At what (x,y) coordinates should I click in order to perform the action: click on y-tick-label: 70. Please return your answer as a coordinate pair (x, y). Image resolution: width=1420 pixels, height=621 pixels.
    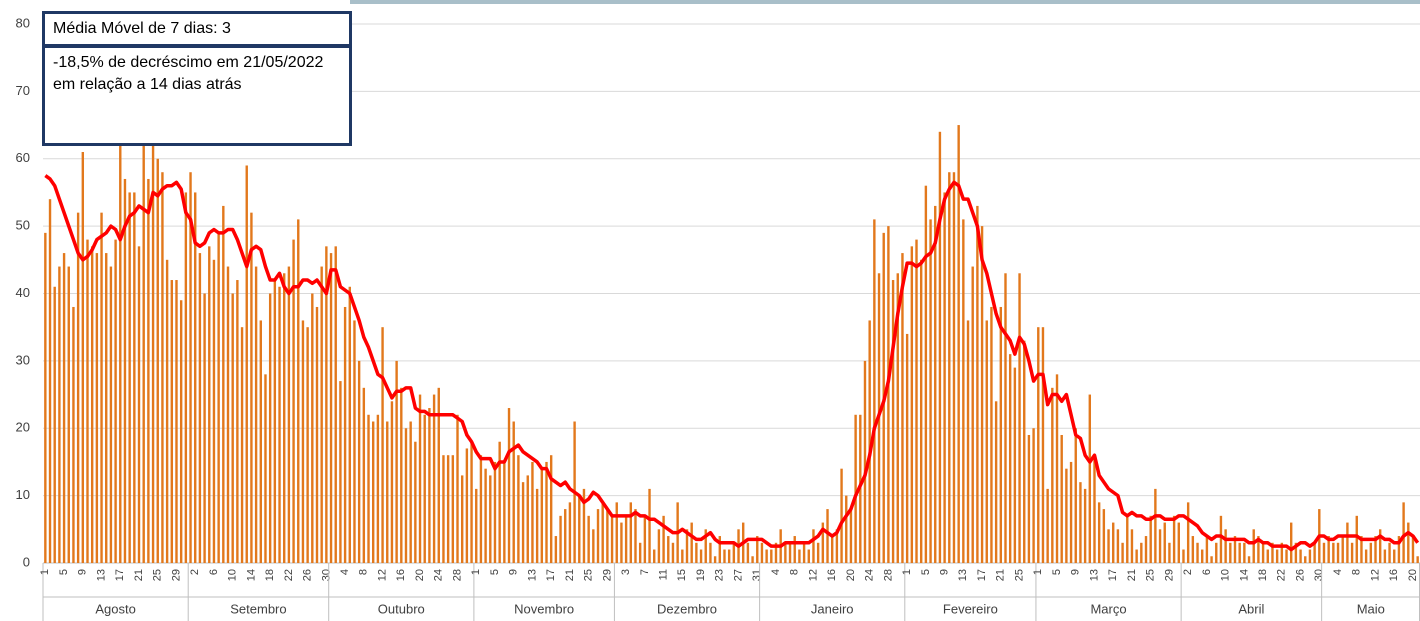
    Looking at the image, I should click on (23, 90).